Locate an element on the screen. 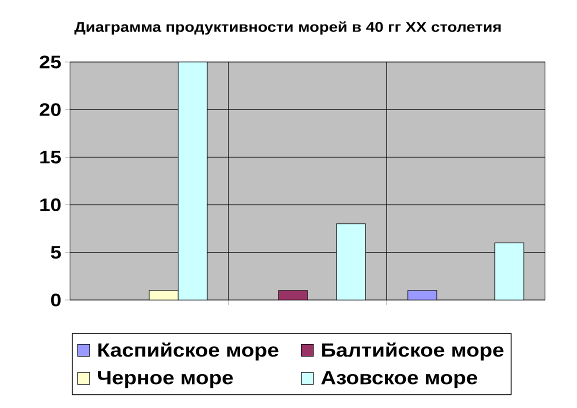 The height and width of the screenshot is (408, 577). y-tick-label: 25 is located at coordinates (50, 62).